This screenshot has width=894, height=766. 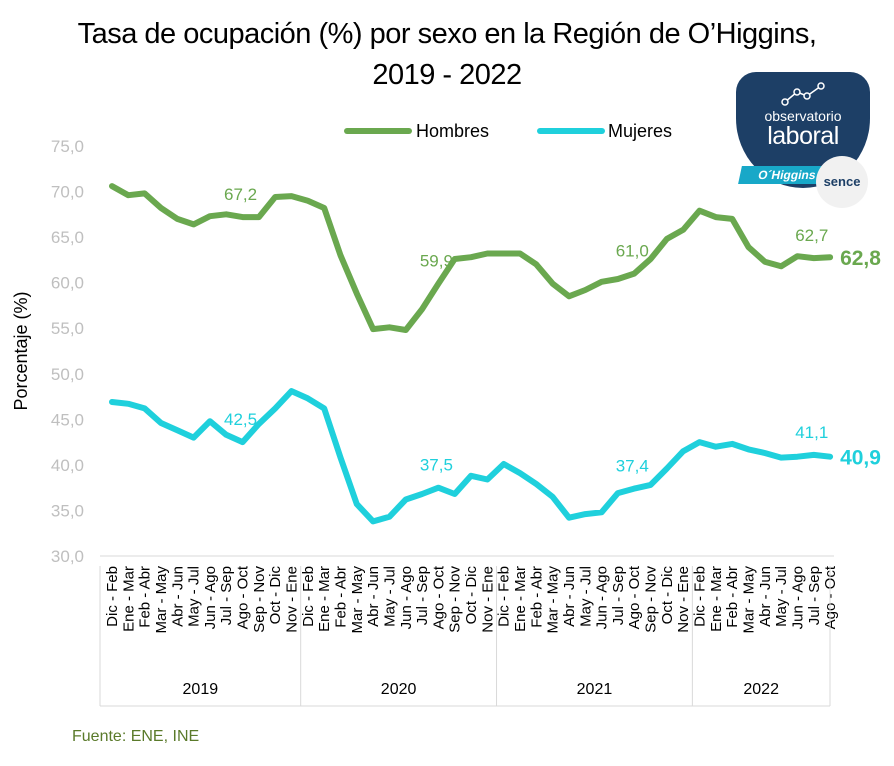 What do you see at coordinates (436, 261) in the screenshot?
I see `data-label: 59,9` at bounding box center [436, 261].